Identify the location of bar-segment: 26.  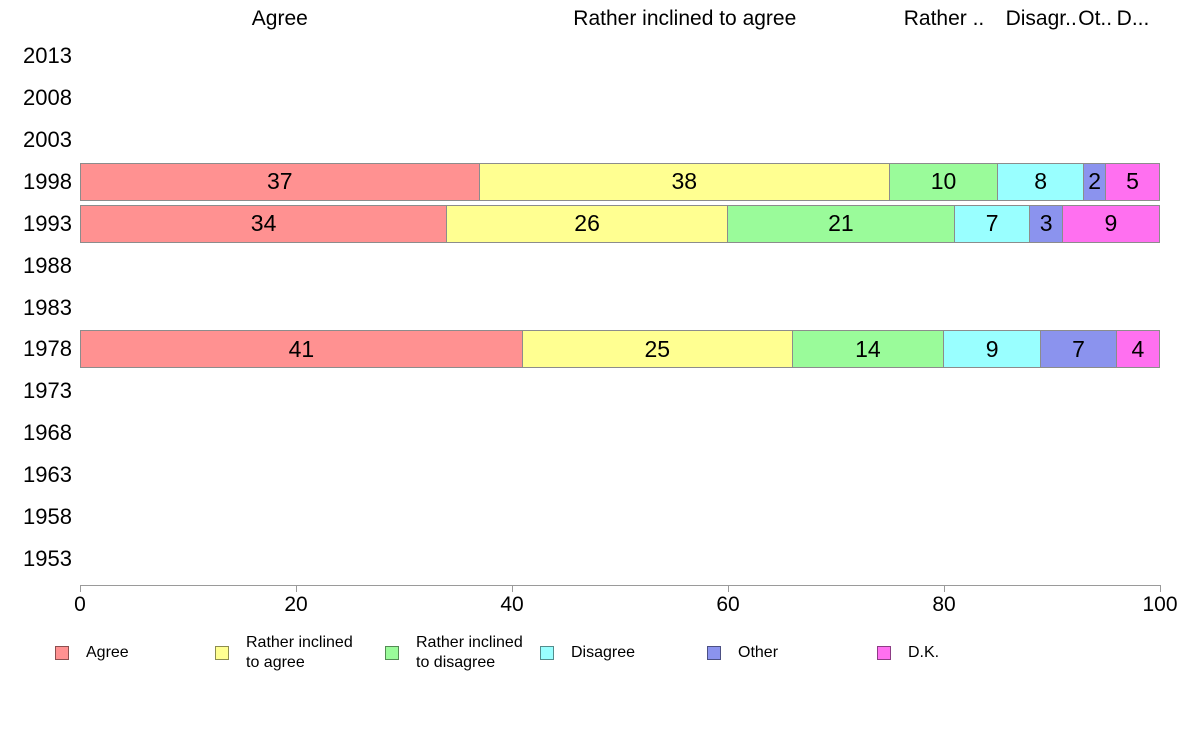
(587, 223).